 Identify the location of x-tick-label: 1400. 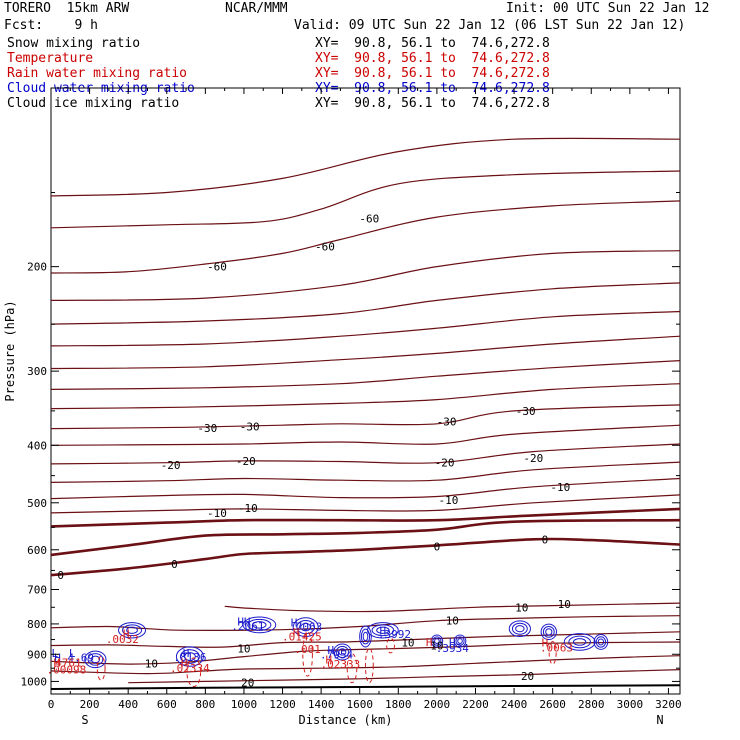
(321, 704).